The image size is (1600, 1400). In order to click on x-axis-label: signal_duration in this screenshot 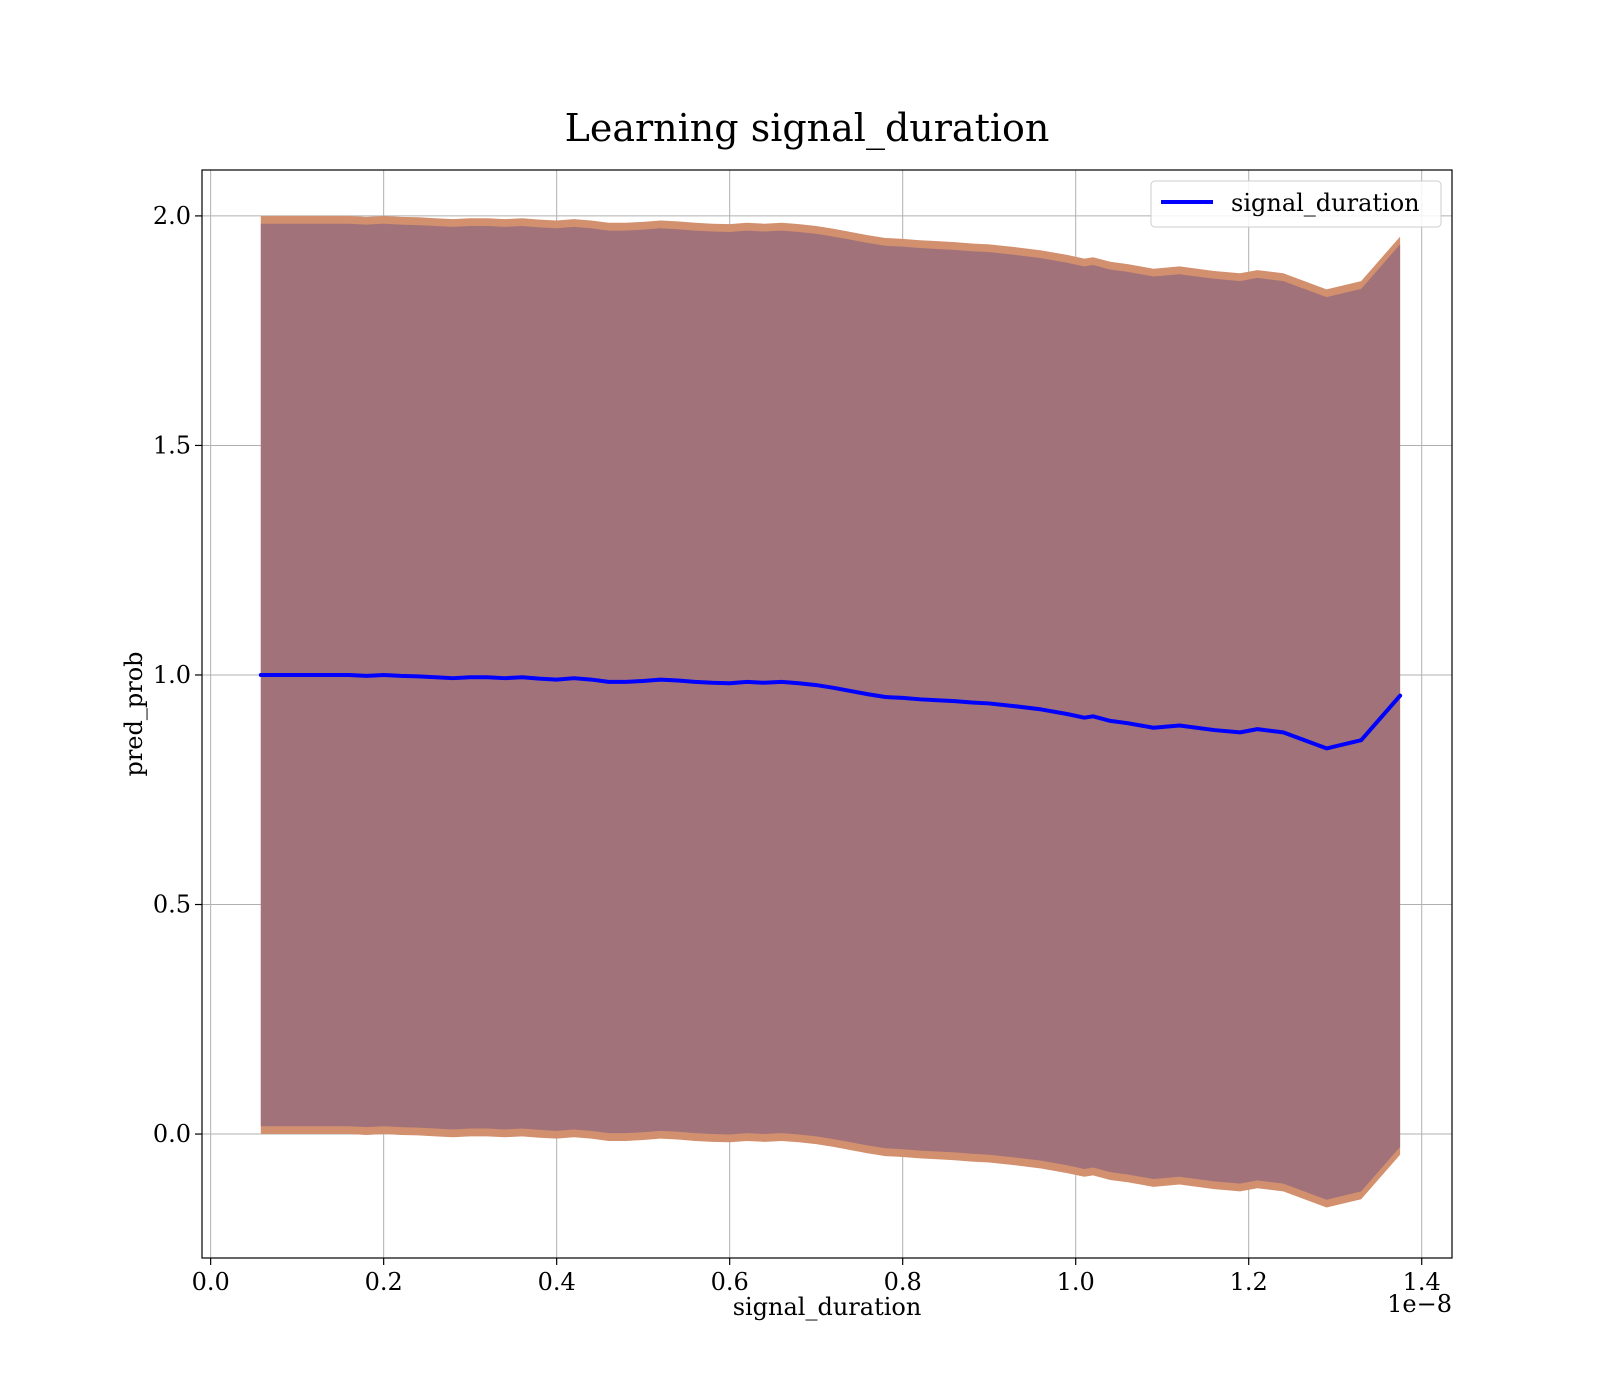, I will do `click(827, 1307)`.